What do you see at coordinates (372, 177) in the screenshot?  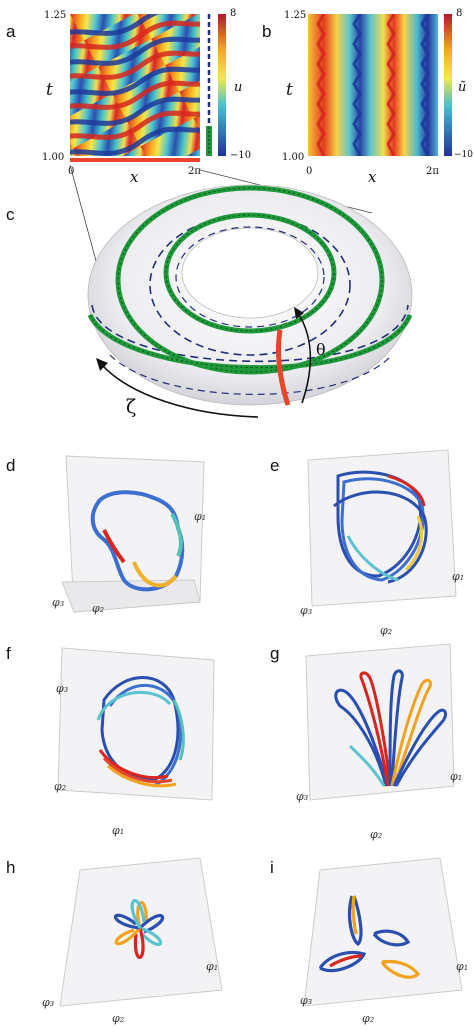 I see `b-xlabel: x` at bounding box center [372, 177].